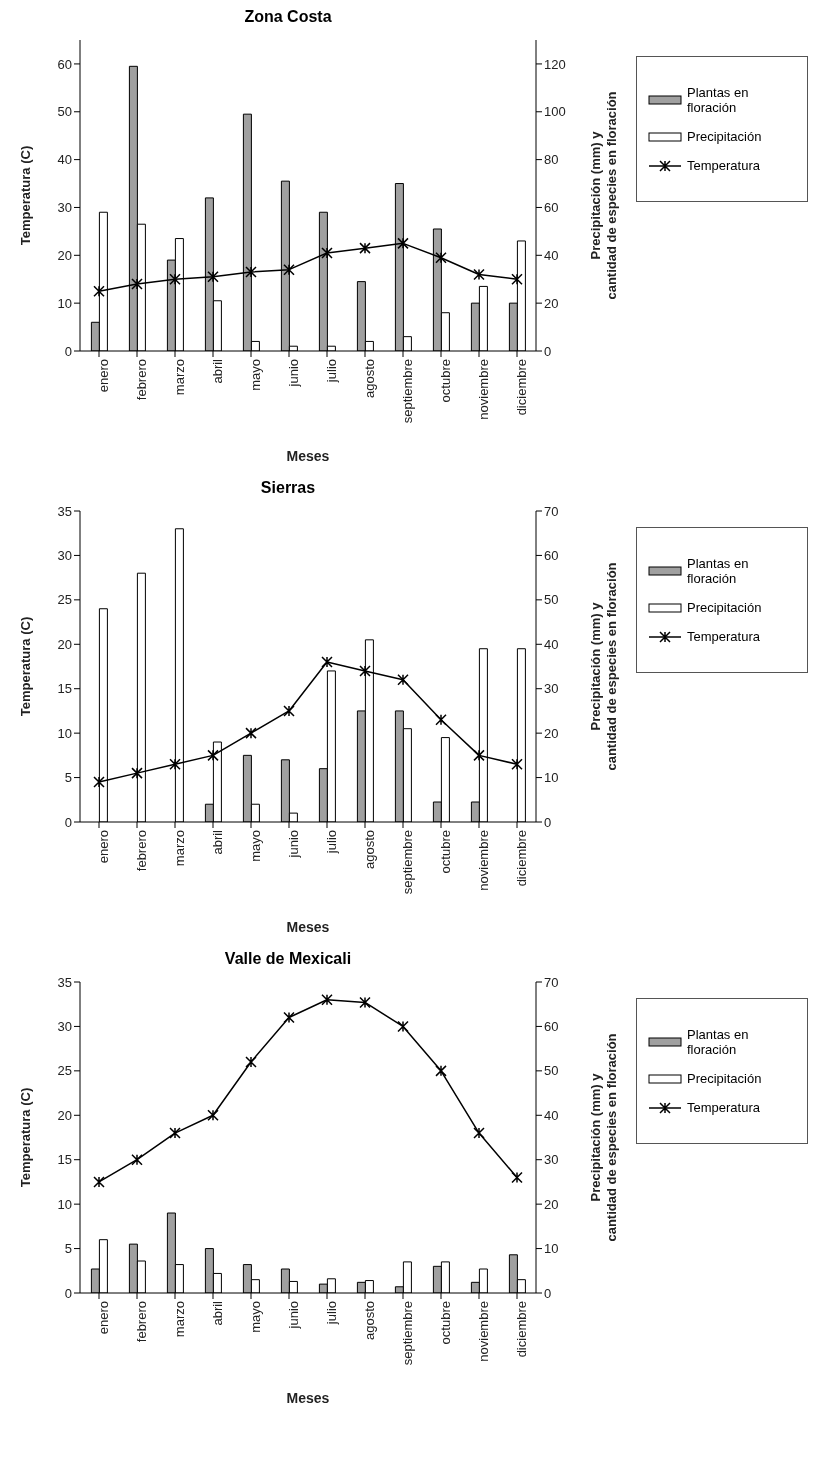 The height and width of the screenshot is (1458, 823). I want to click on y2-tick-label: 60, so click(551, 208).